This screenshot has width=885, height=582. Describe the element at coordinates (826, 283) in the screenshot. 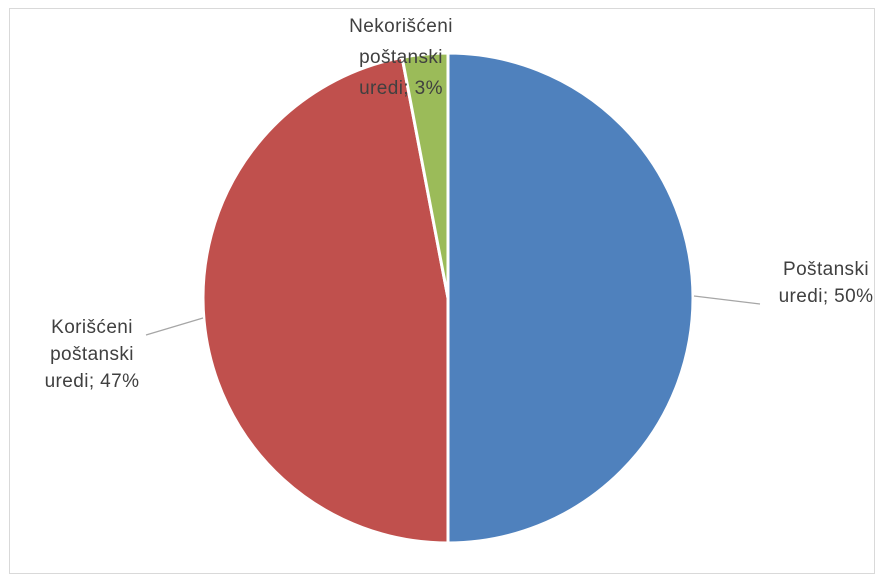

I see `slice-label-1: Poštanski uredi; 50%` at that location.